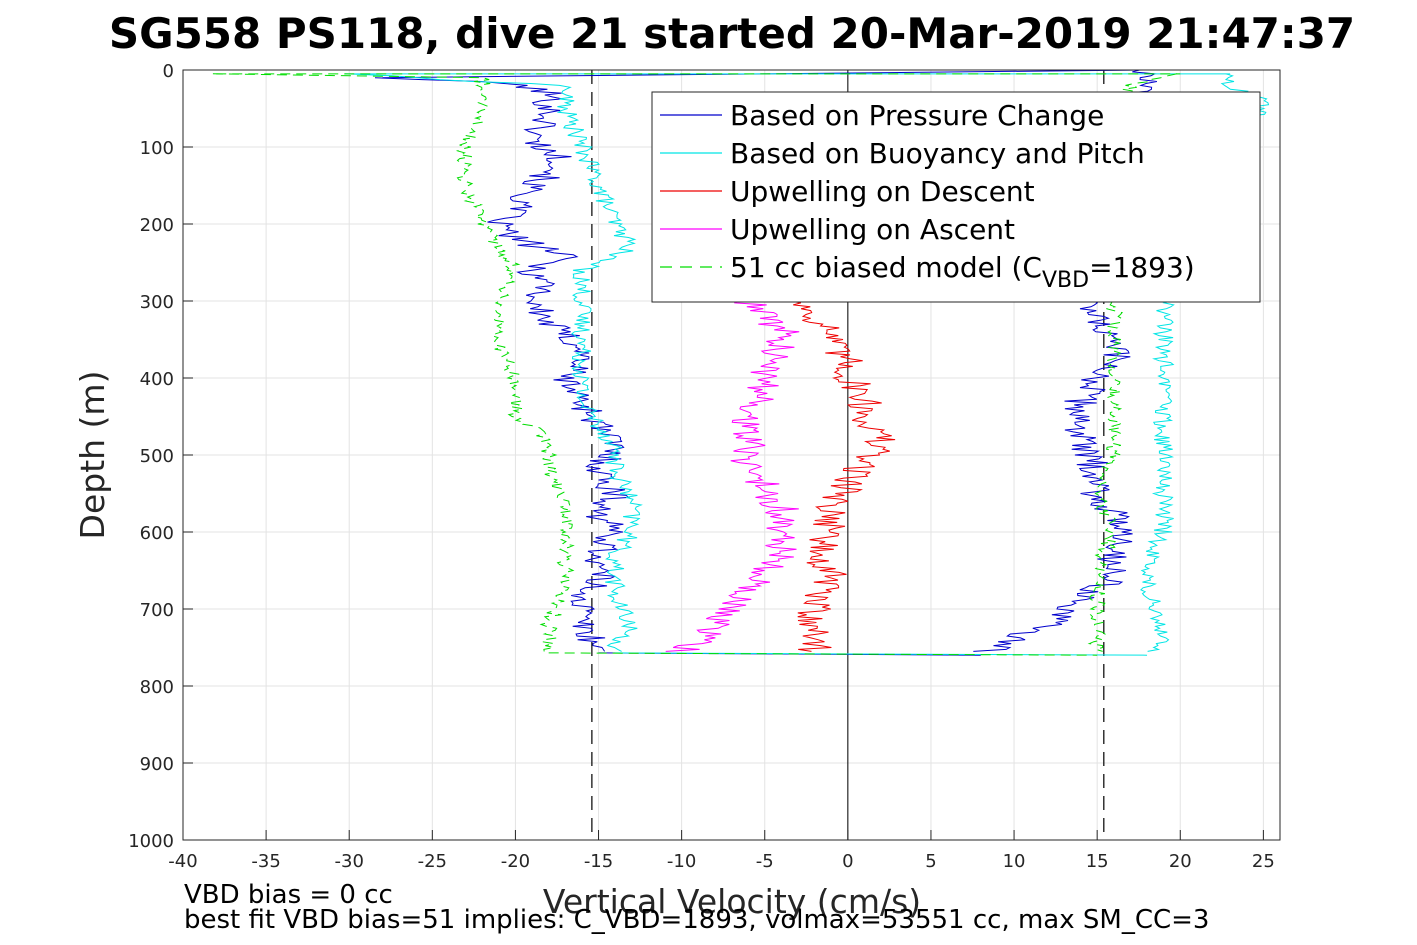 This screenshot has height=945, width=1417. Describe the element at coordinates (937, 153) in the screenshot. I see `legend-label-1: Based on Buoyancy and Pitch` at that location.